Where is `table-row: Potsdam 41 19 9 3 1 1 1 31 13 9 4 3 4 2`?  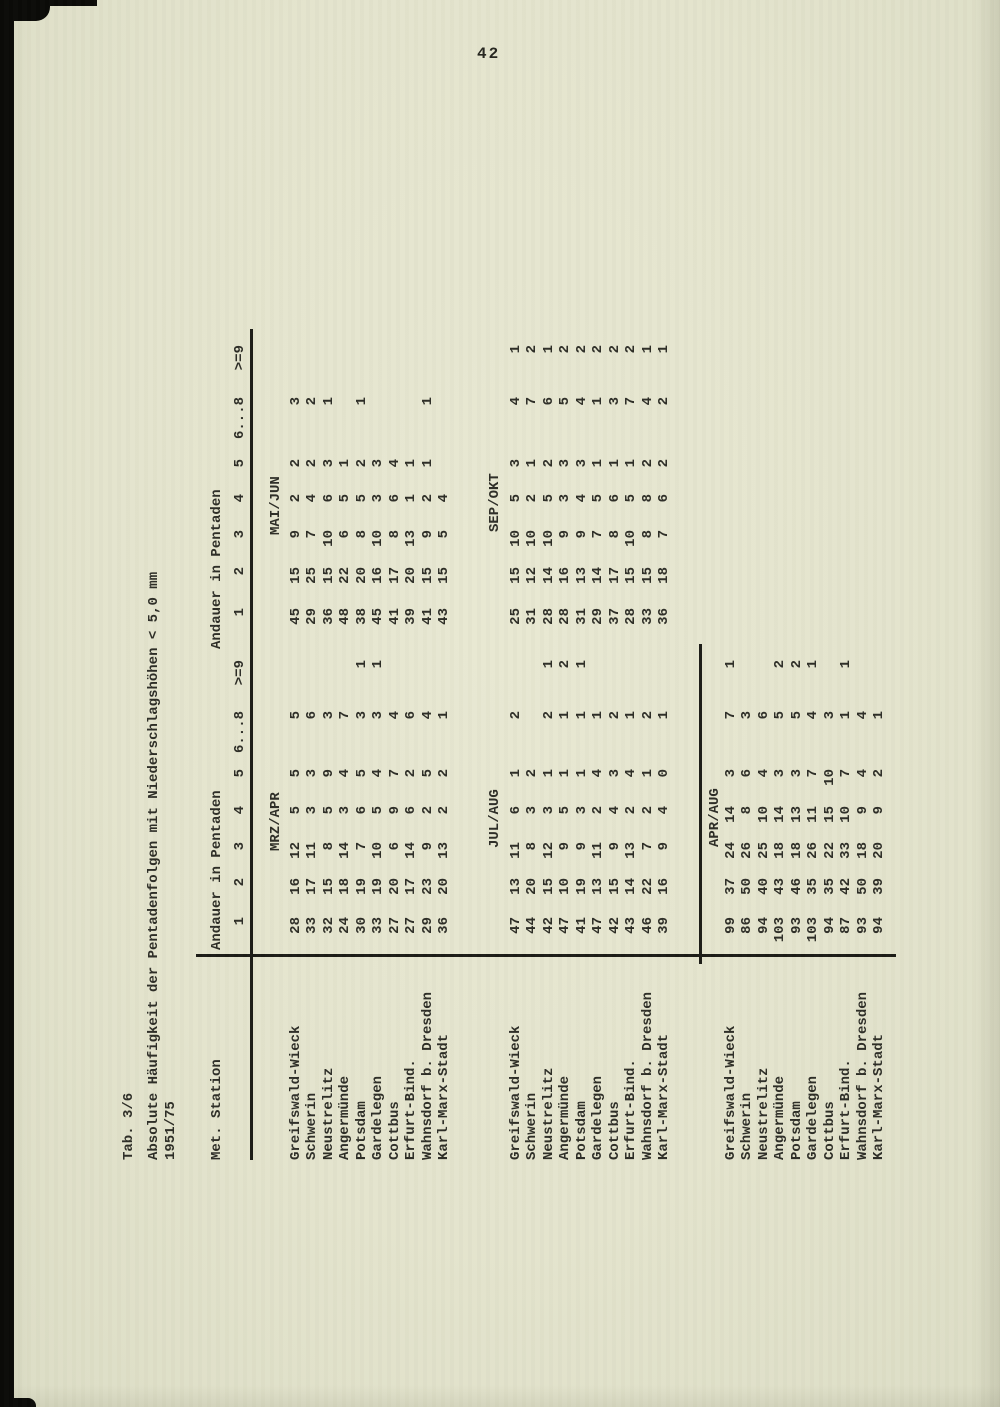
table-row: Potsdam 41 19 9 3 1 1 1 31 13 9 4 3 4 2 is located at coordinates (582, 742).